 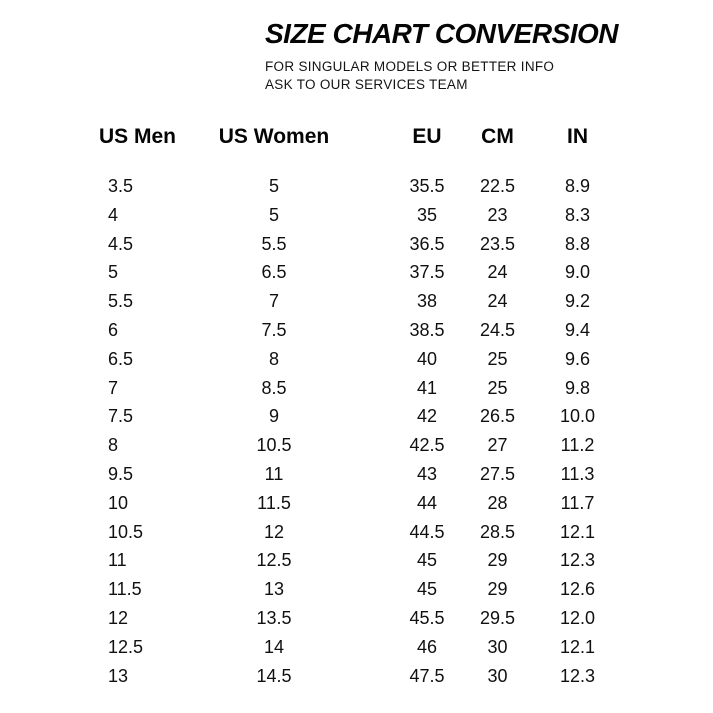 I want to click on table-cell: 45, so click(x=427, y=589).